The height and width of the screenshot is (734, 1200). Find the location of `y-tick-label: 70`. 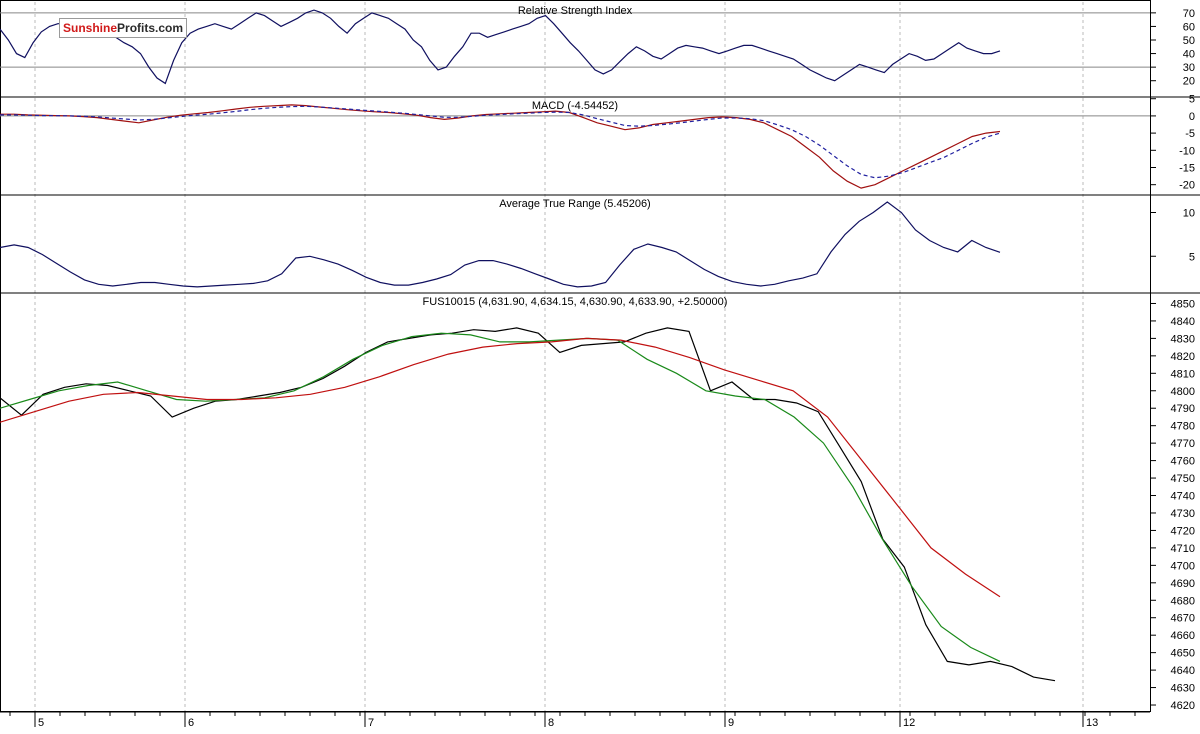

y-tick-label: 70 is located at coordinates (1189, 14).